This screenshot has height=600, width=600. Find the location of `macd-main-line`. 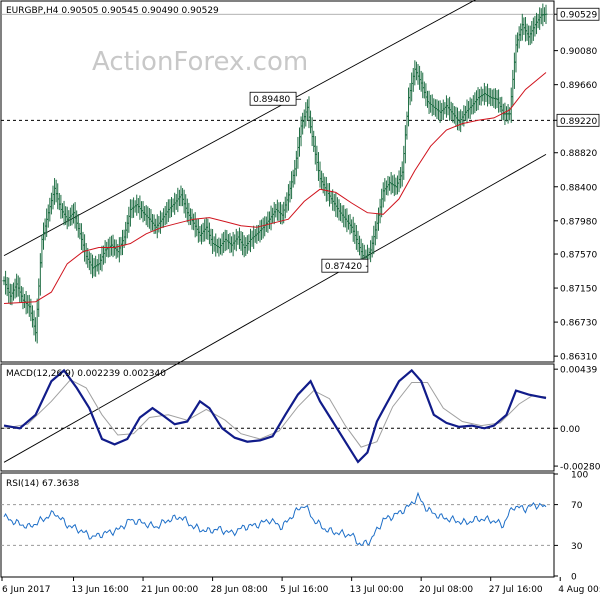

macd-main-line is located at coordinates (275, 416).